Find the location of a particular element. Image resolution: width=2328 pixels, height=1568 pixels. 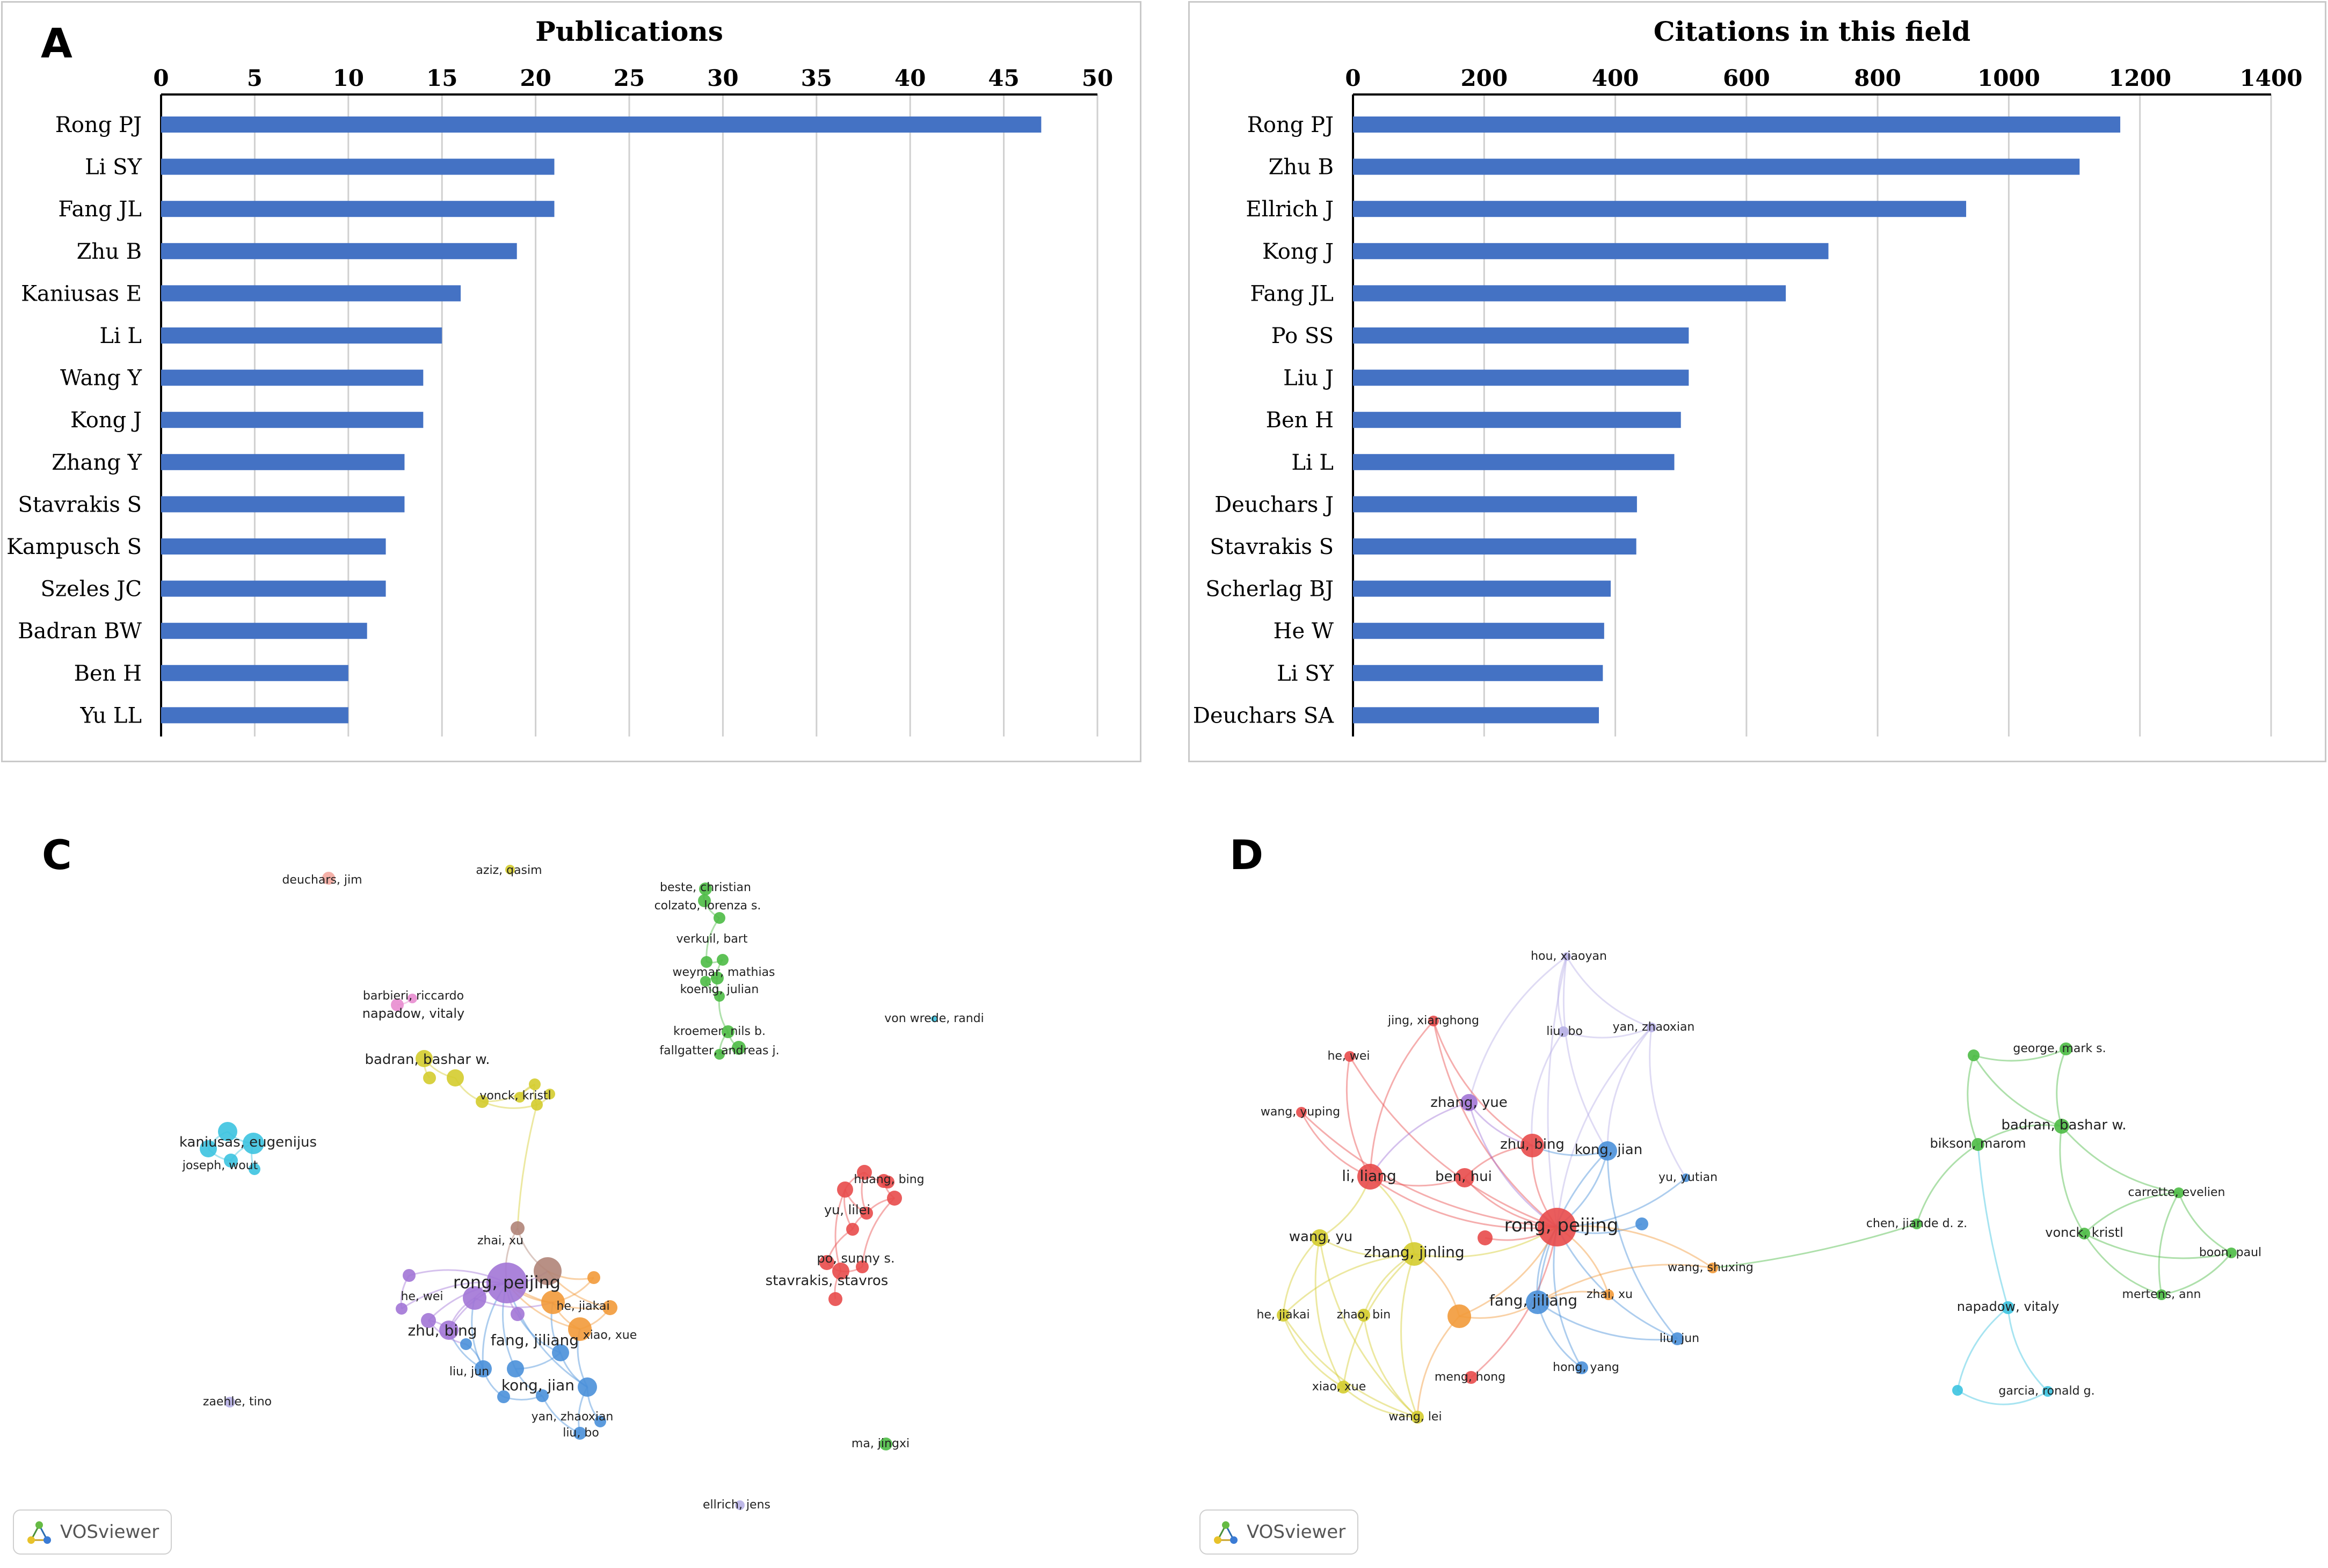

node-rd is located at coordinates (1486, 1237).